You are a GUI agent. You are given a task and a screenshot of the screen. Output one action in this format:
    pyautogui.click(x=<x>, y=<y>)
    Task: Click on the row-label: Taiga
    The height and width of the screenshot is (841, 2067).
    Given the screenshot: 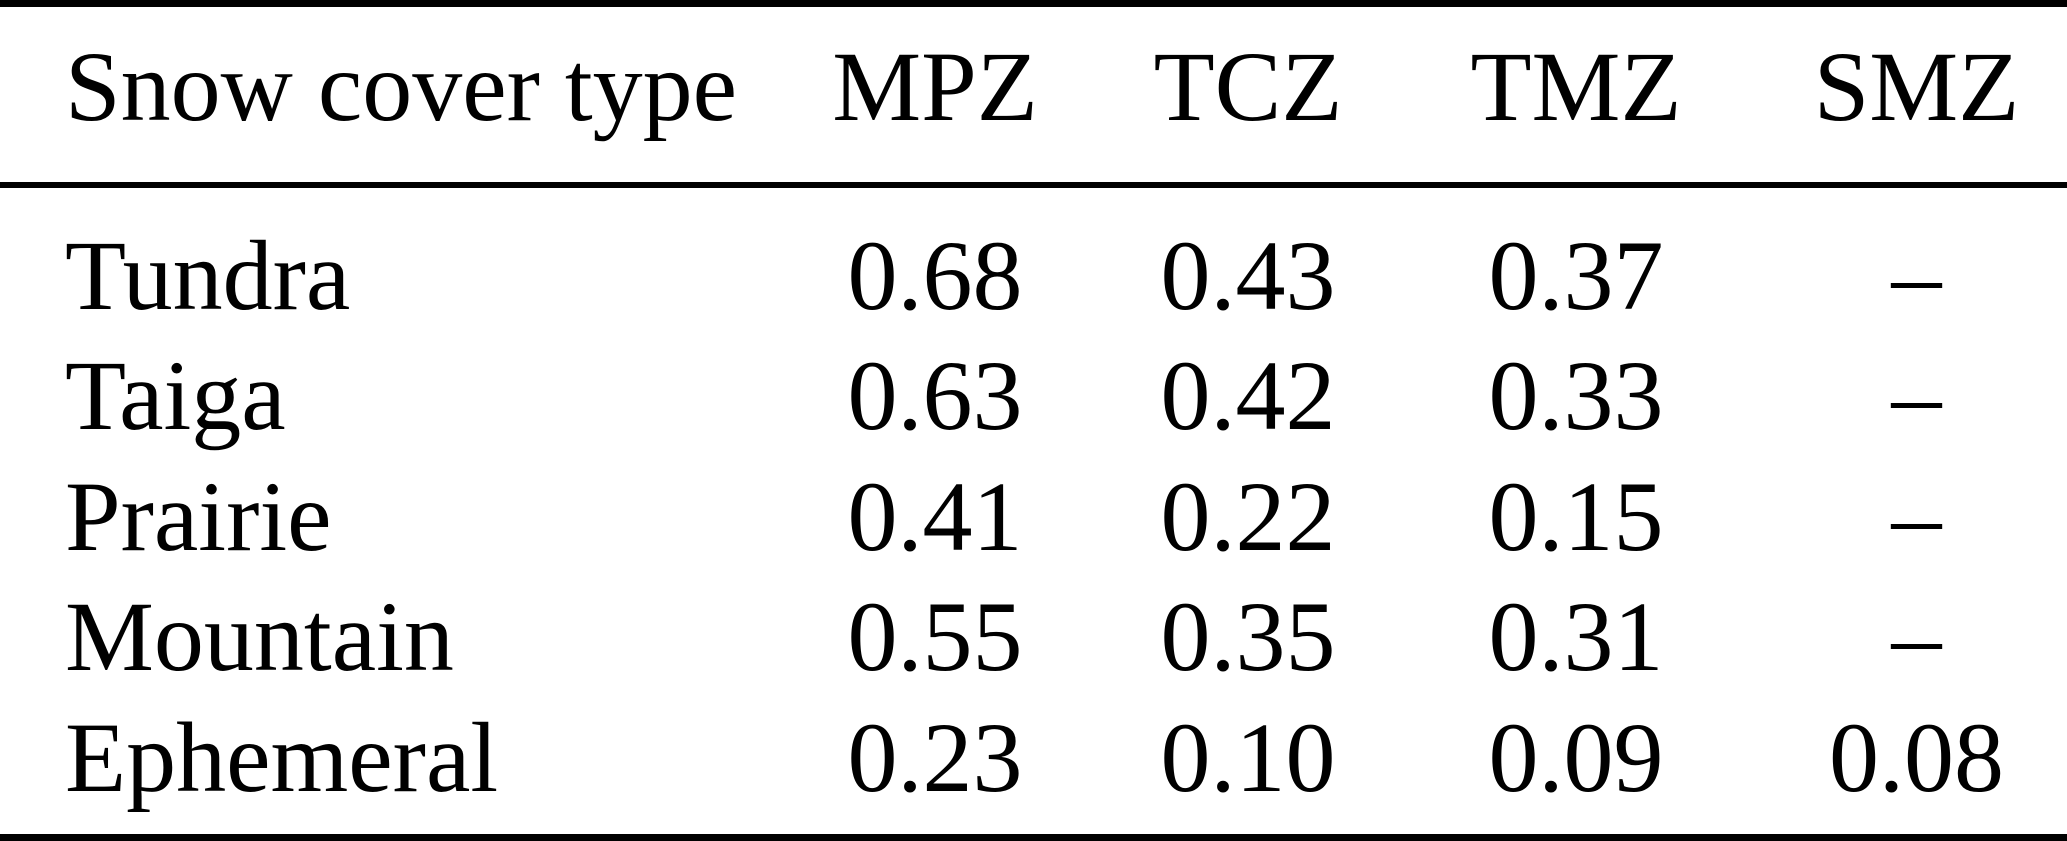 What is the action you would take?
    pyautogui.click(x=175, y=396)
    